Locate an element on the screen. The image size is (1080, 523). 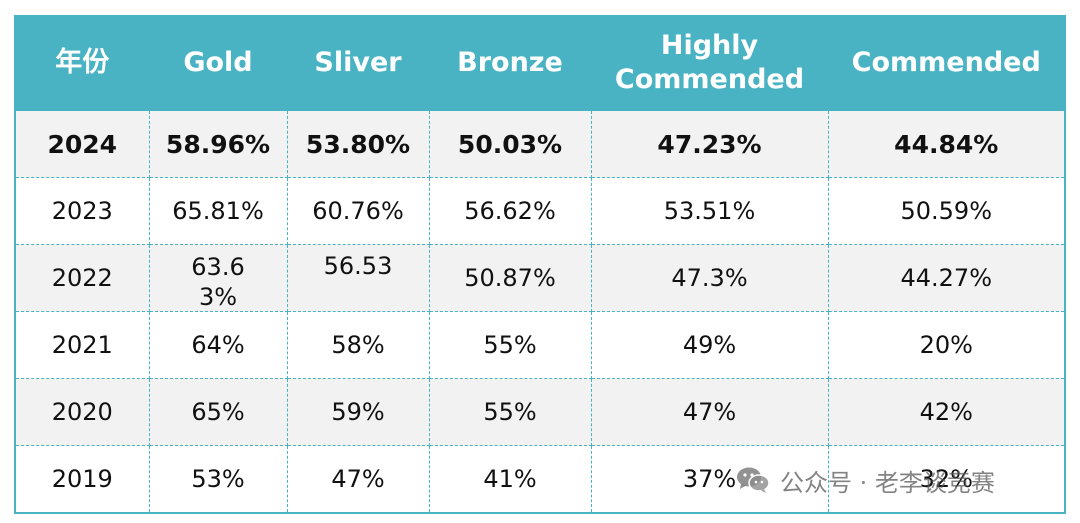
cell-commended: 44.84% is located at coordinates (946, 144).